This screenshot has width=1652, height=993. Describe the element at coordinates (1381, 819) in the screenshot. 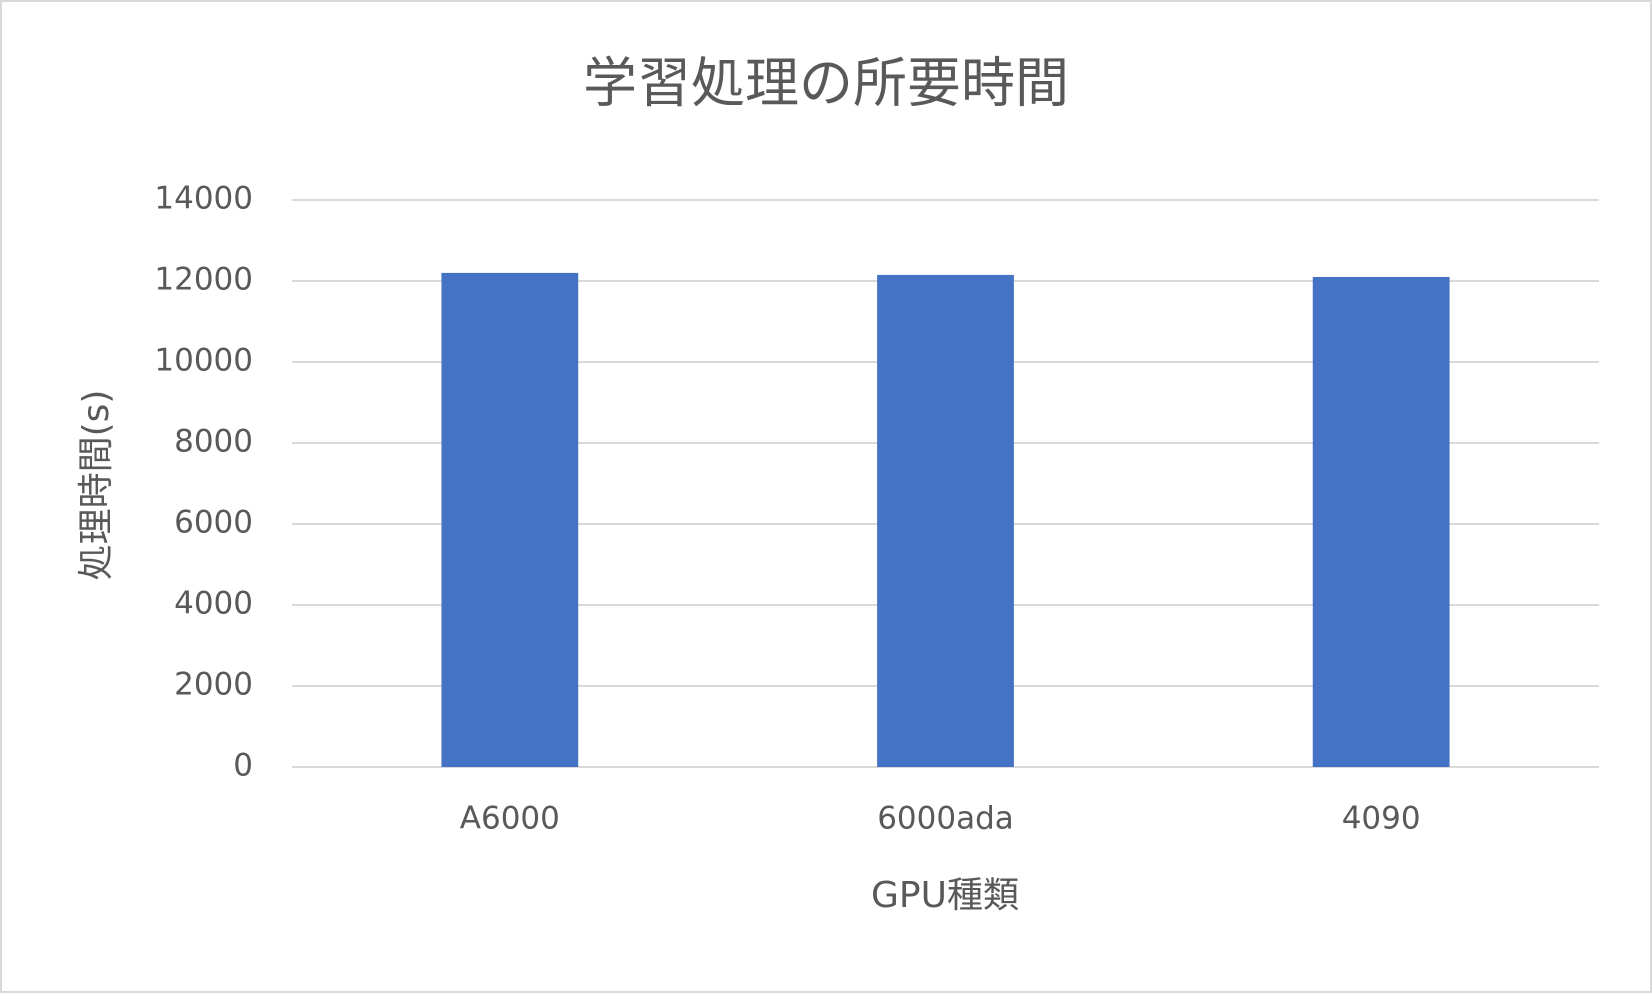

I see `x-tick-label: 4090` at that location.